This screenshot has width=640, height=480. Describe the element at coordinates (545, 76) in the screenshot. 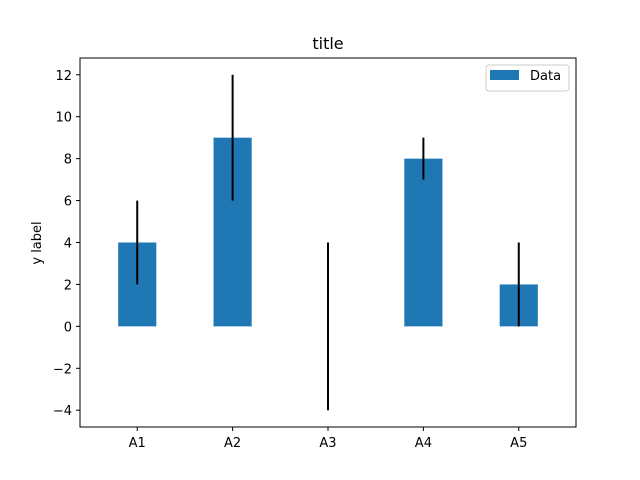

I see `legend-label: Data` at that location.